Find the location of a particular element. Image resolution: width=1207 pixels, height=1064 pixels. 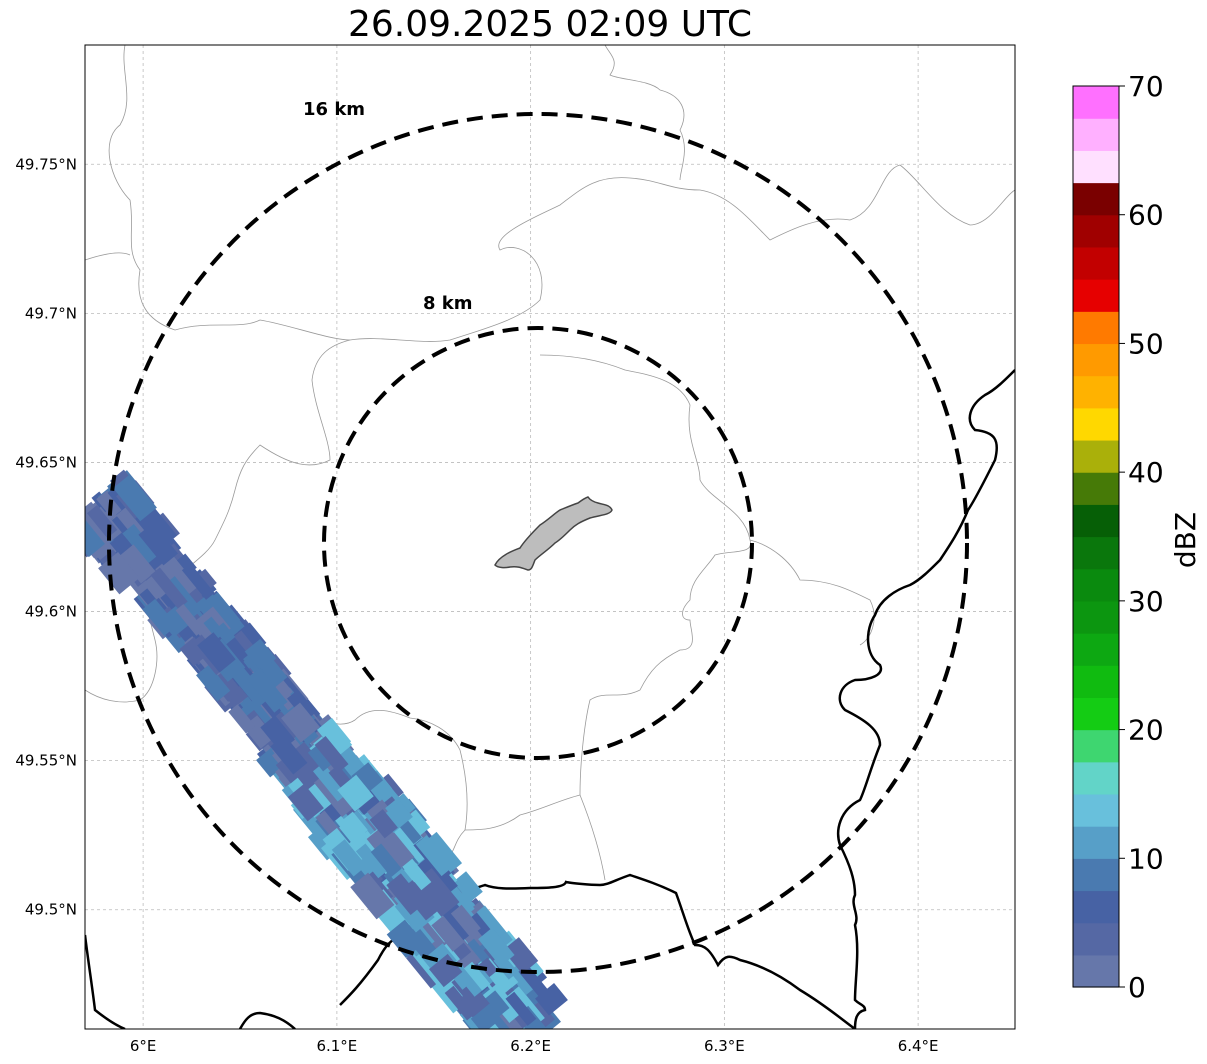

colorbar-tick-label: 70 is located at coordinates (1146, 86).